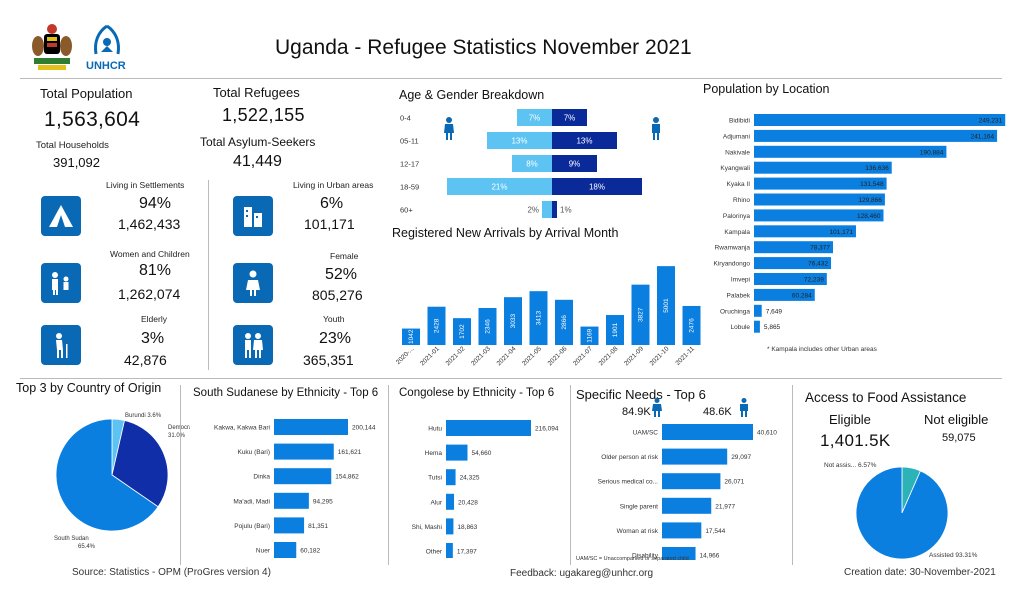  What do you see at coordinates (855, 440) in the screenshot?
I see `food-eligible-value: 1,401.5K` at bounding box center [855, 440].